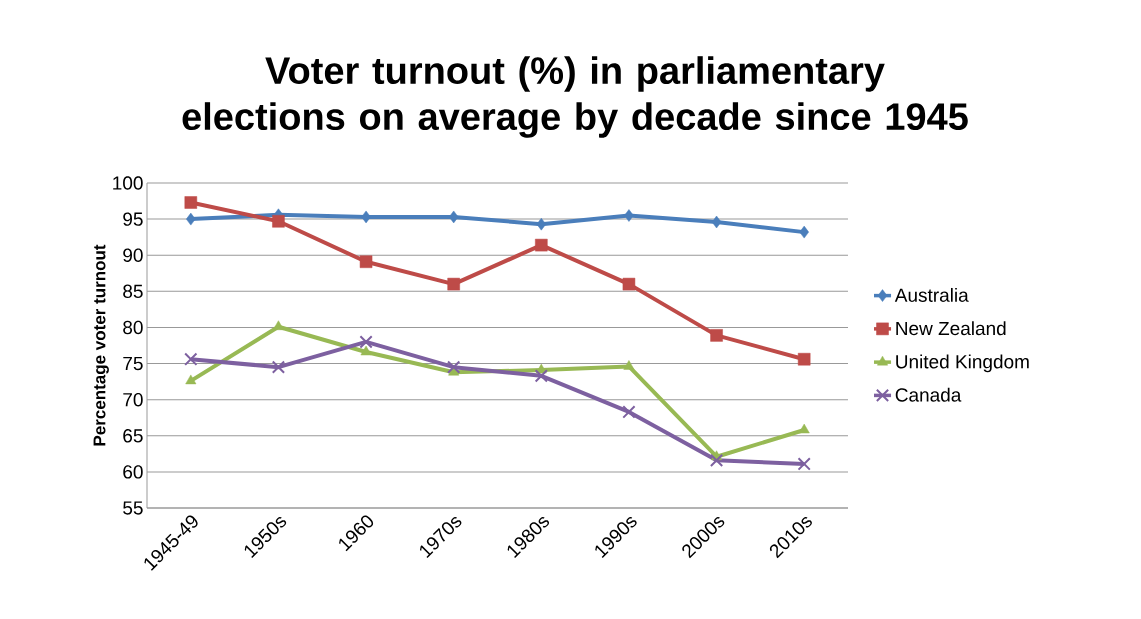 Image resolution: width=1141 pixels, height=619 pixels. I want to click on y-tick-label: 60, so click(133, 472).